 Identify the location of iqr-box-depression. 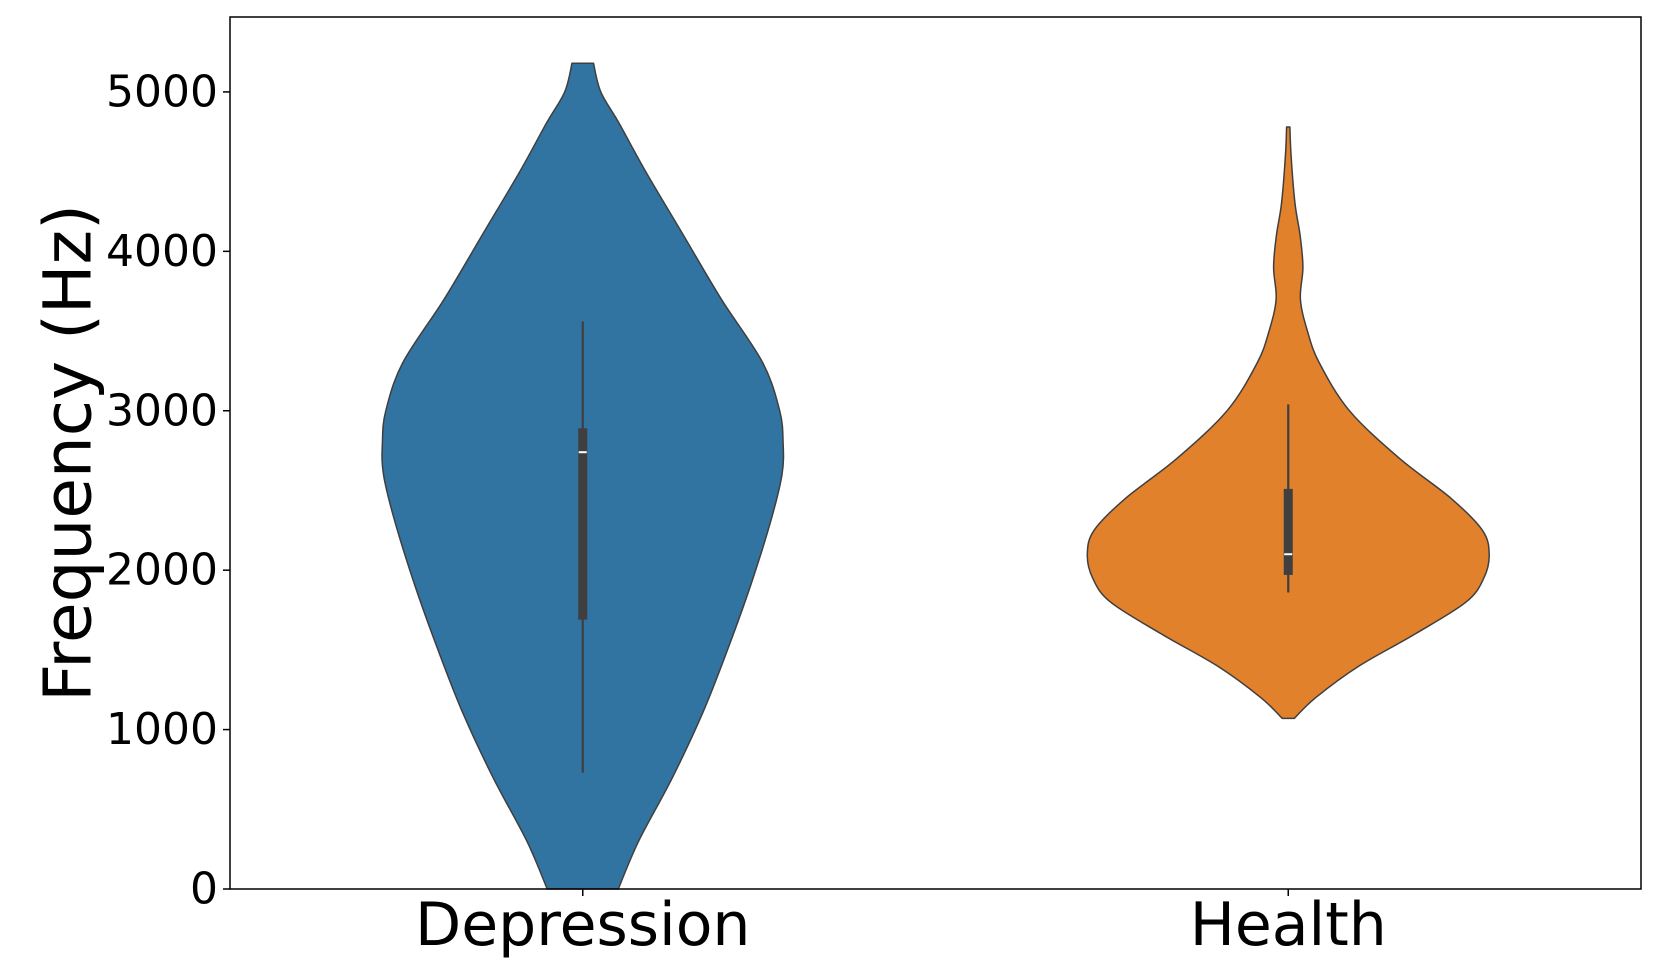
(583, 524).